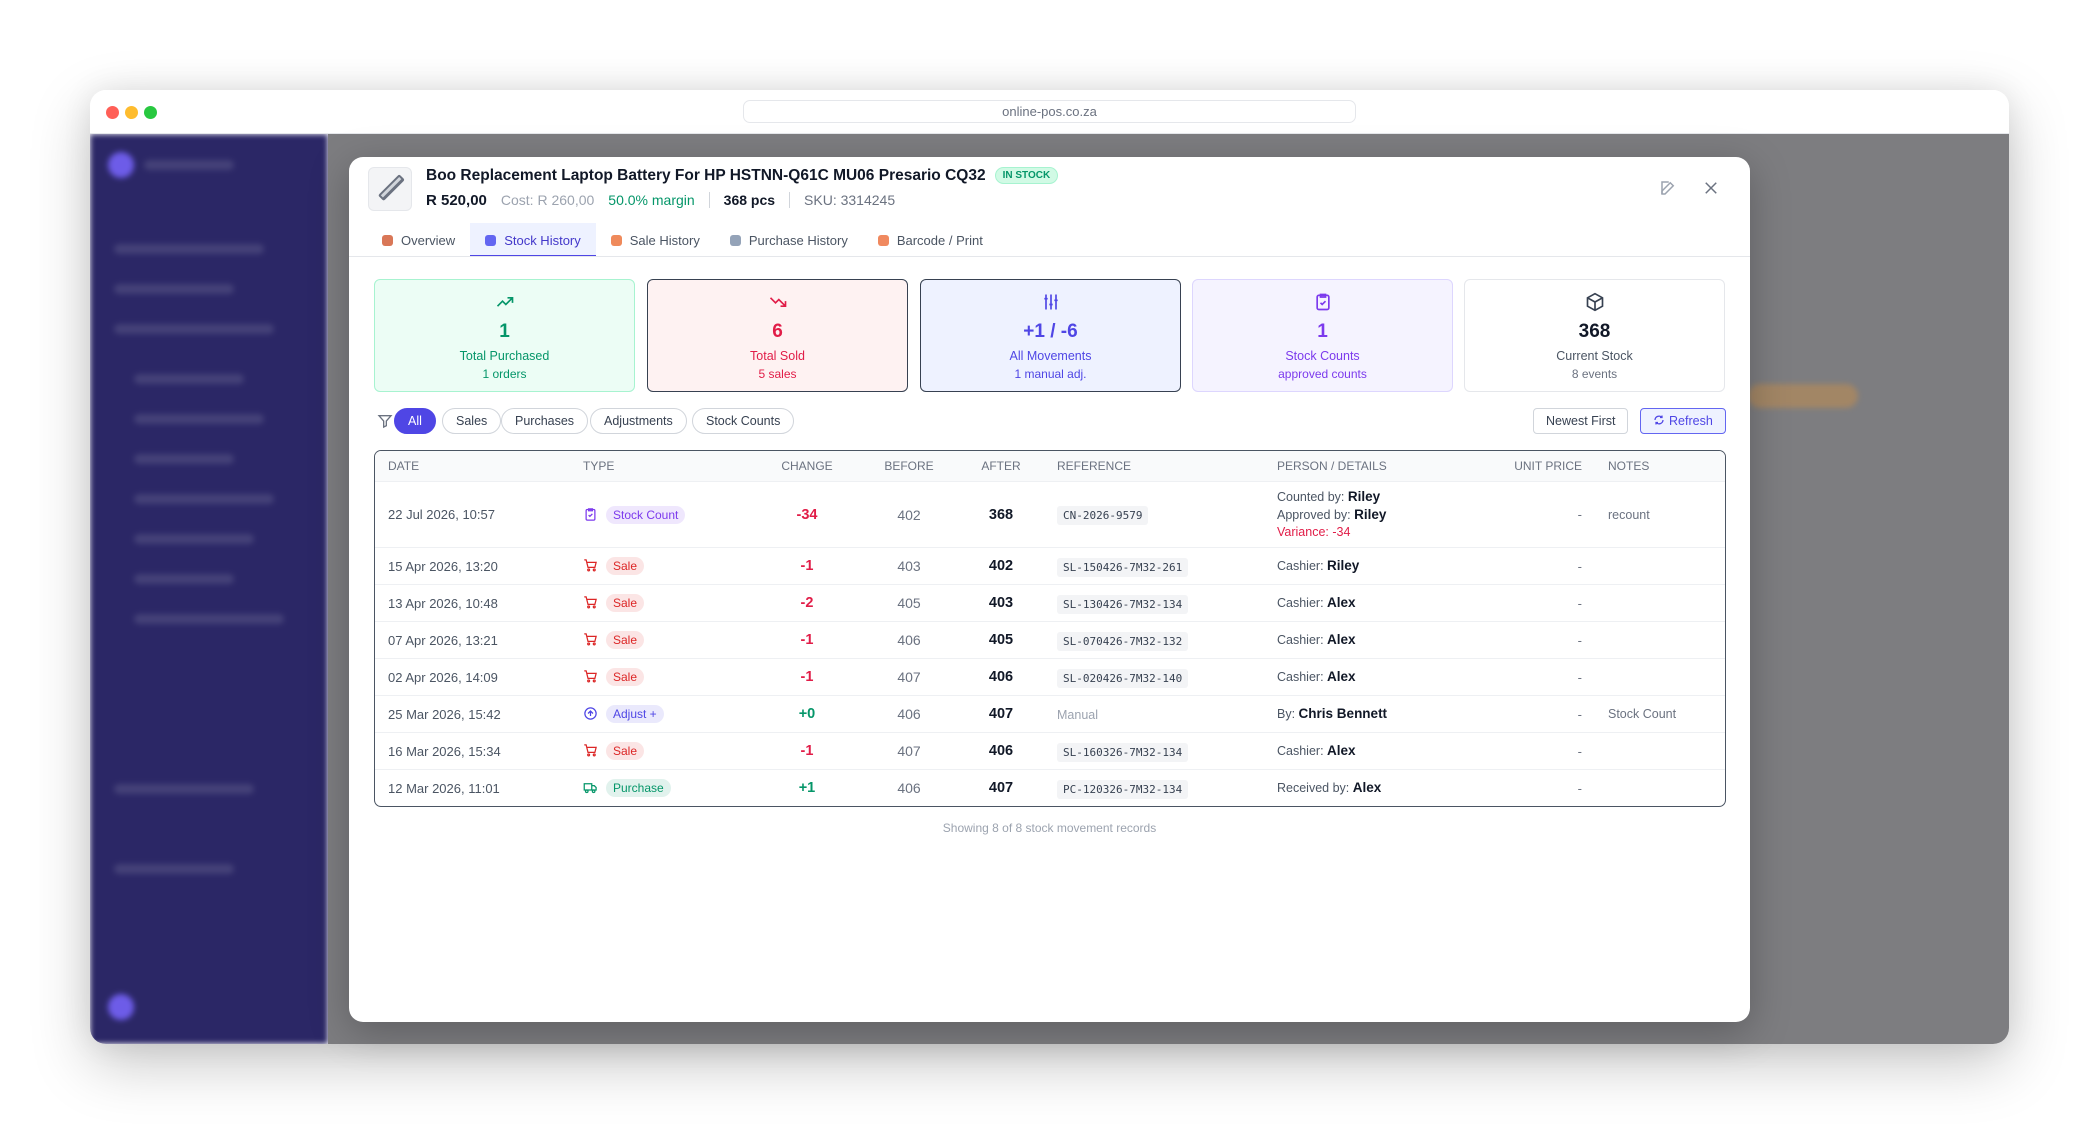 Image resolution: width=2100 pixels, height=1135 pixels. I want to click on reference-cell: SL-130426-7M32-134, so click(1156, 604).